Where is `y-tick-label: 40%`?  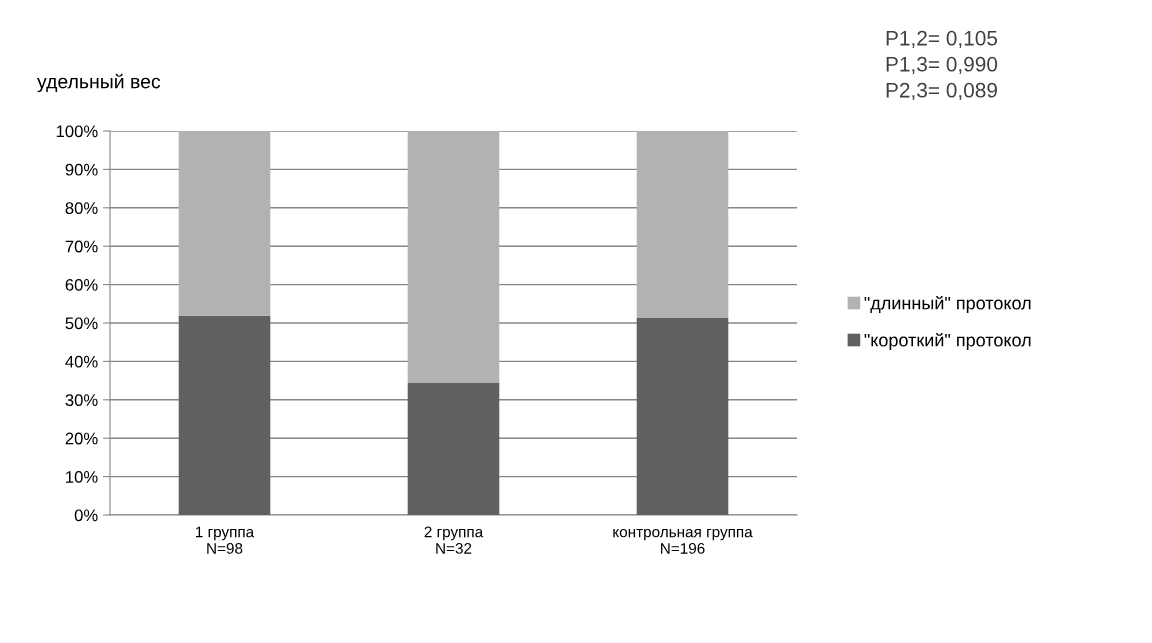
y-tick-label: 40% is located at coordinates (81, 361).